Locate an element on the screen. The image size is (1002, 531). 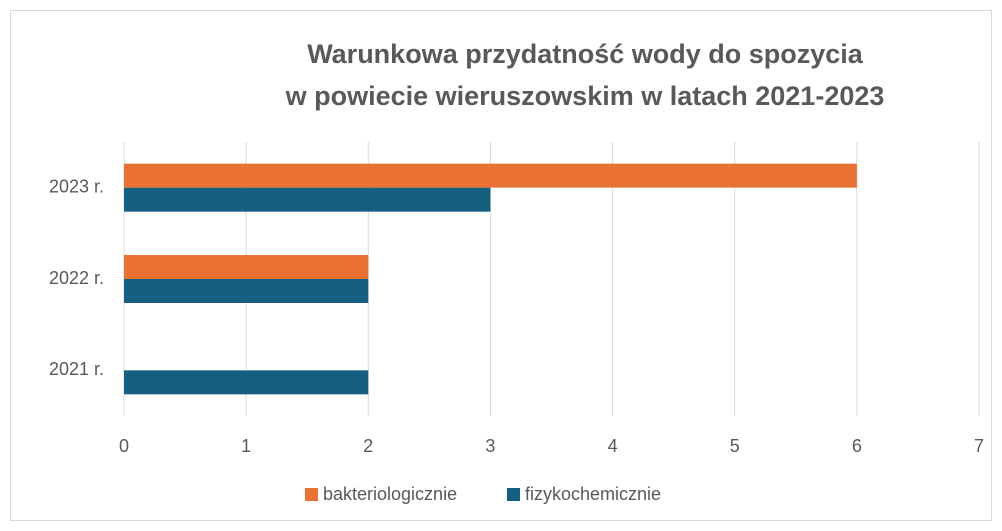
x-tick-label: 5 is located at coordinates (735, 446).